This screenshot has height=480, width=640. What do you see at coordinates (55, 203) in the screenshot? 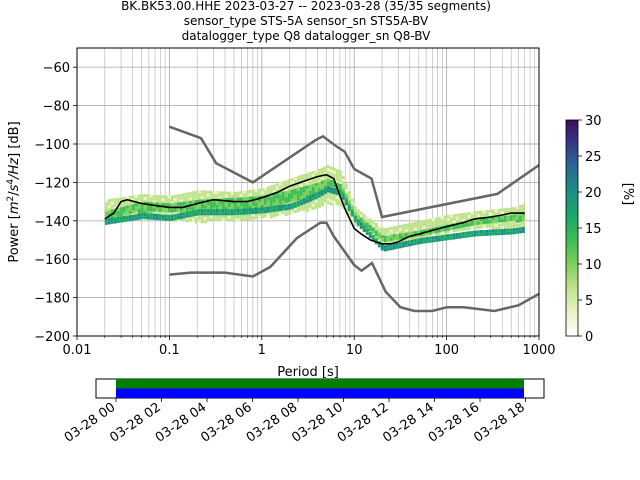
I see `y-axis-ticks: −60 −80 −100 −120 −140 −160 −180 −200` at bounding box center [55, 203].